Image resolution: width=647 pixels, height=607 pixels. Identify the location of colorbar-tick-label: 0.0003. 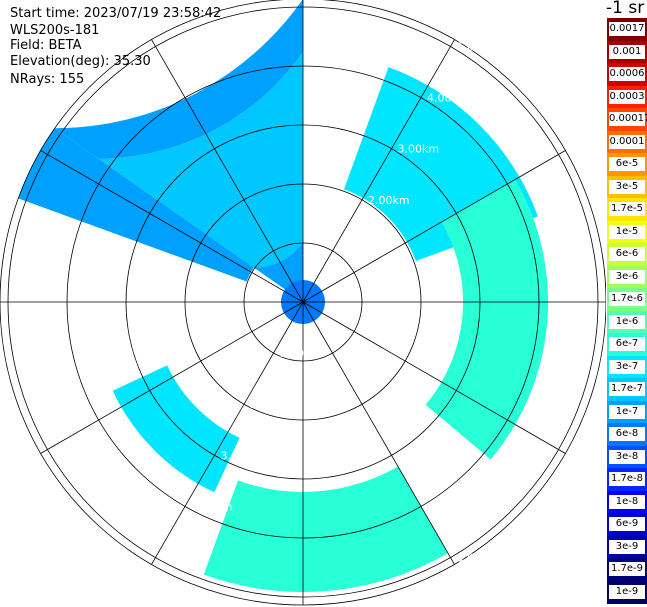
(627, 96).